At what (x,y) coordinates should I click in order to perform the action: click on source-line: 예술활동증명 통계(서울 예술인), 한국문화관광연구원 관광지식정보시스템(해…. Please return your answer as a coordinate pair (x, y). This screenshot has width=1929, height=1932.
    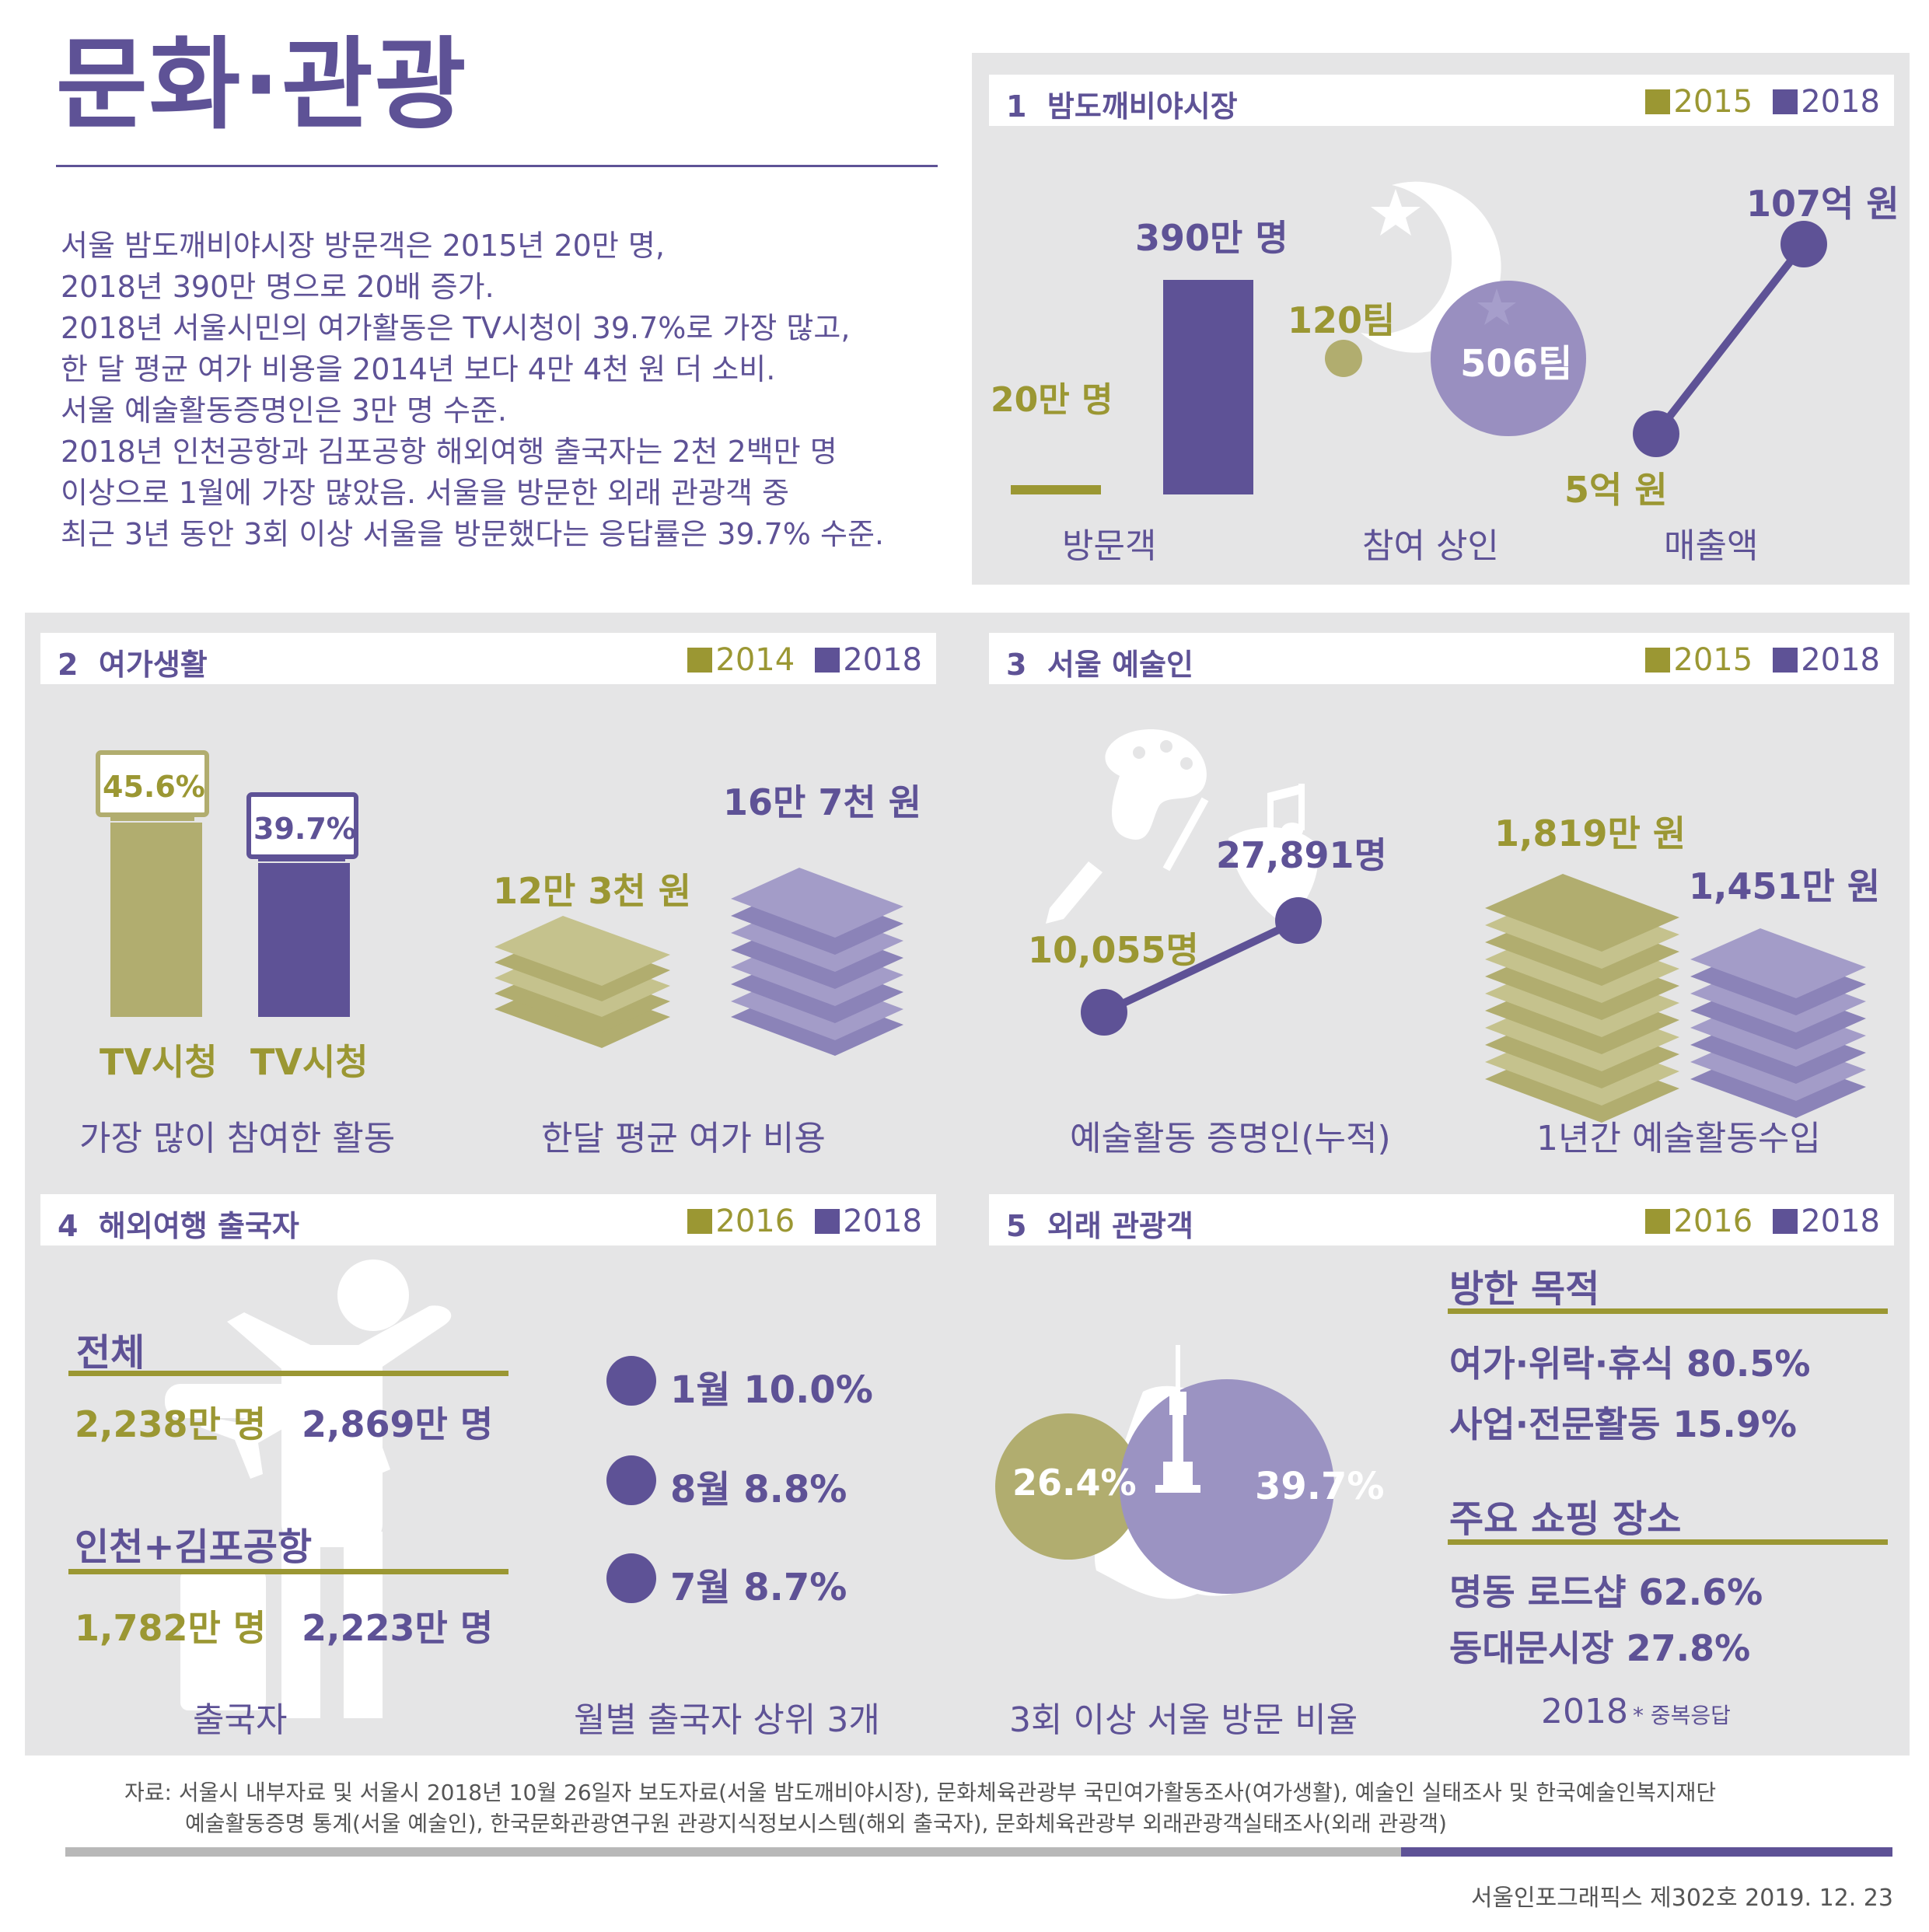
    Looking at the image, I should click on (816, 1823).